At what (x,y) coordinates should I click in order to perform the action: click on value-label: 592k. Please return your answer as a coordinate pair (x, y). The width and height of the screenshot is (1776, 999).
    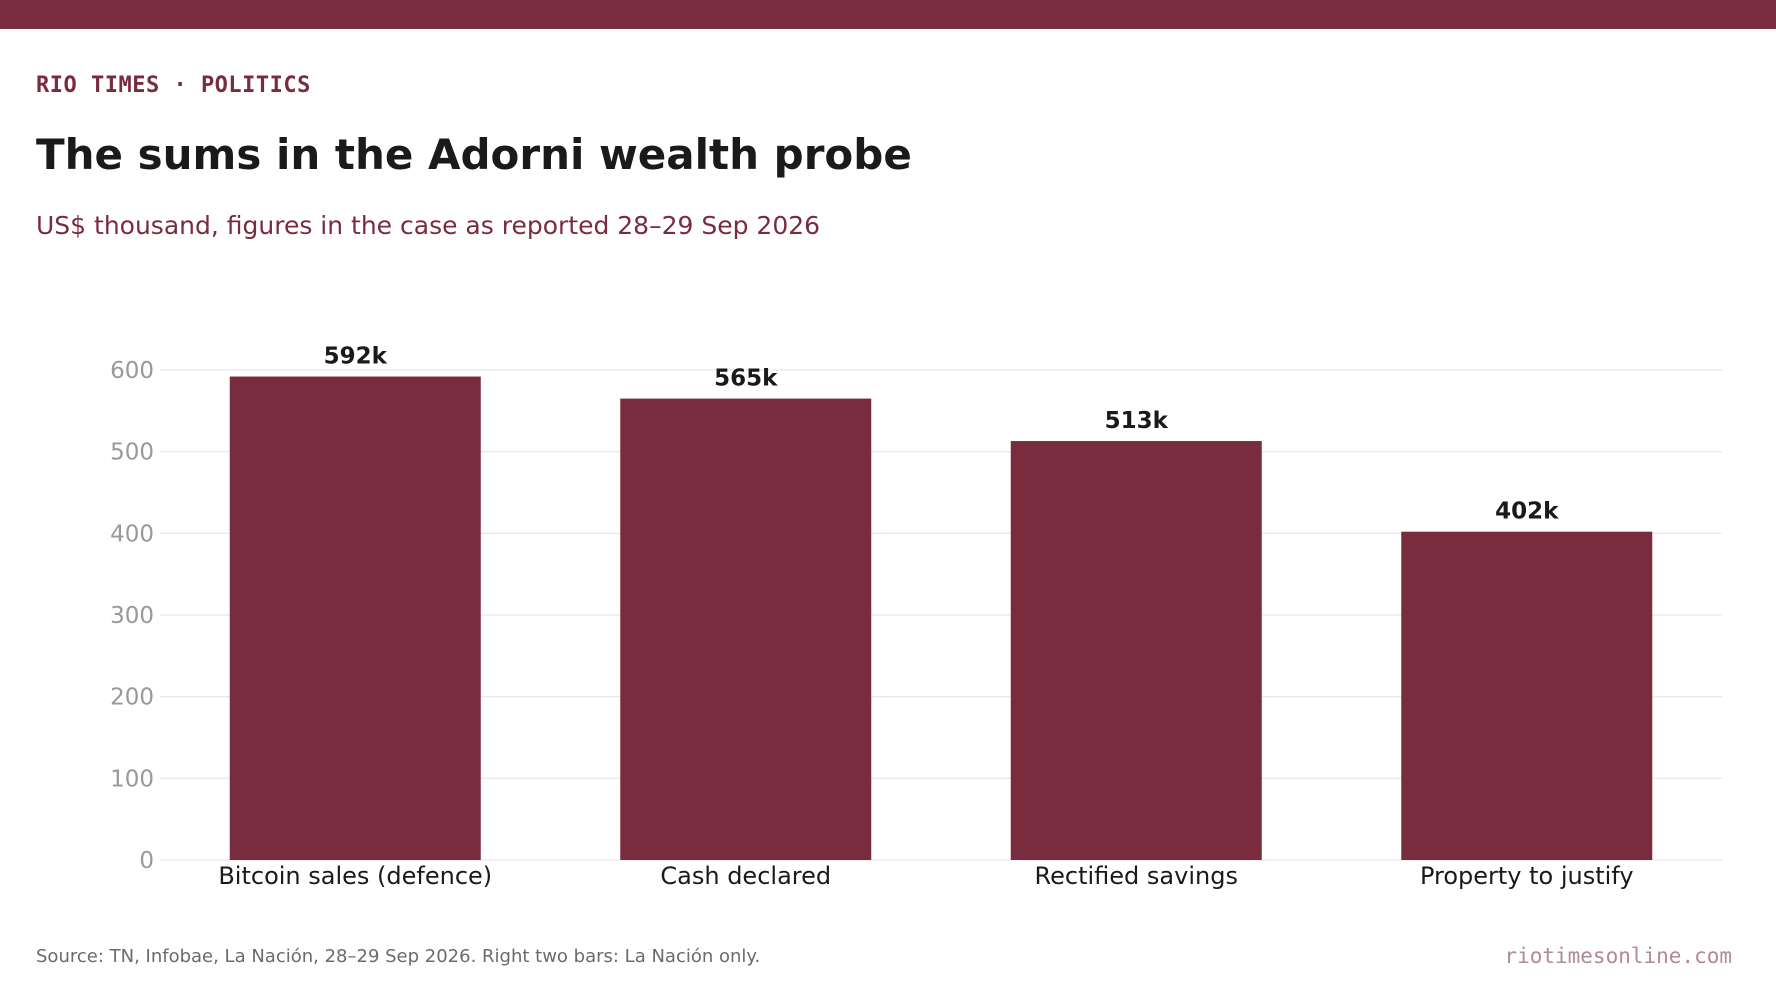
    Looking at the image, I should click on (356, 357).